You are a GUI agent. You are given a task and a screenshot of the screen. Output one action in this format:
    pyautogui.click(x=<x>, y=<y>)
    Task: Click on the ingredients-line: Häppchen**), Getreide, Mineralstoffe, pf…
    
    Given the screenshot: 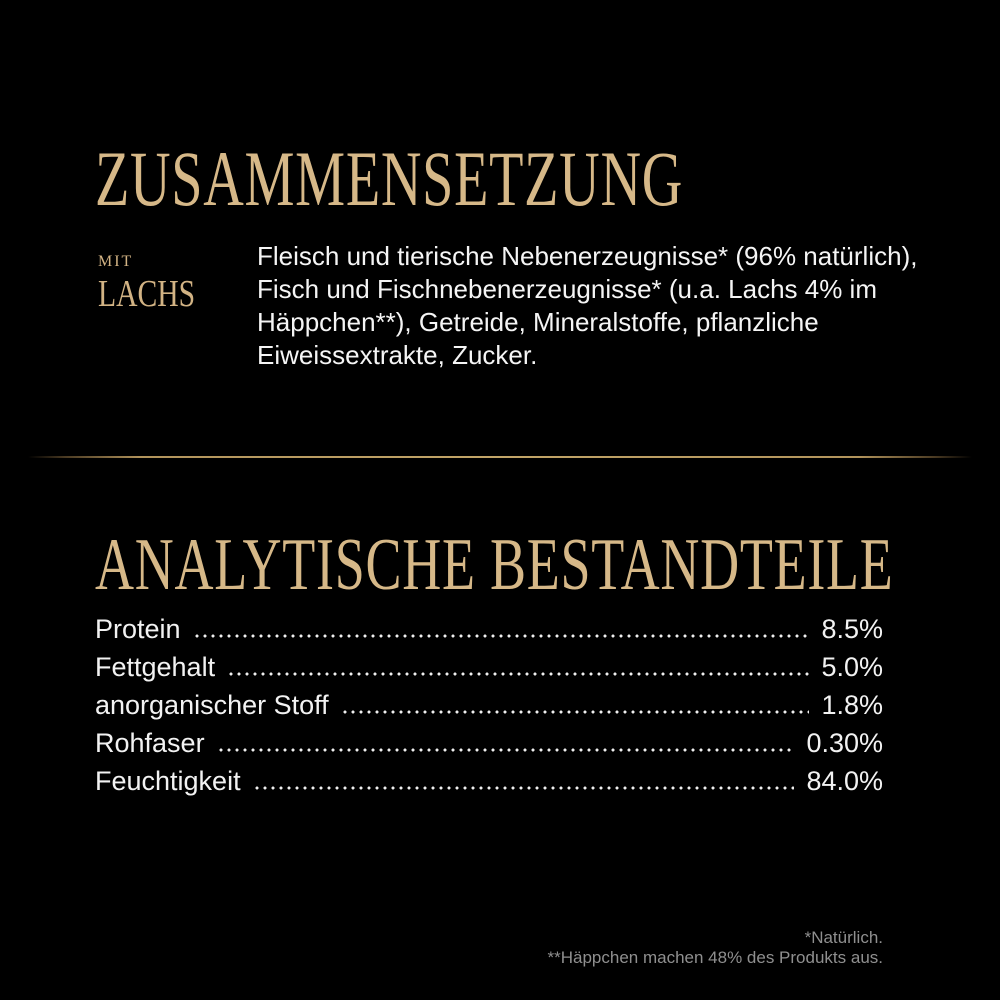 What is the action you would take?
    pyautogui.click(x=538, y=322)
    